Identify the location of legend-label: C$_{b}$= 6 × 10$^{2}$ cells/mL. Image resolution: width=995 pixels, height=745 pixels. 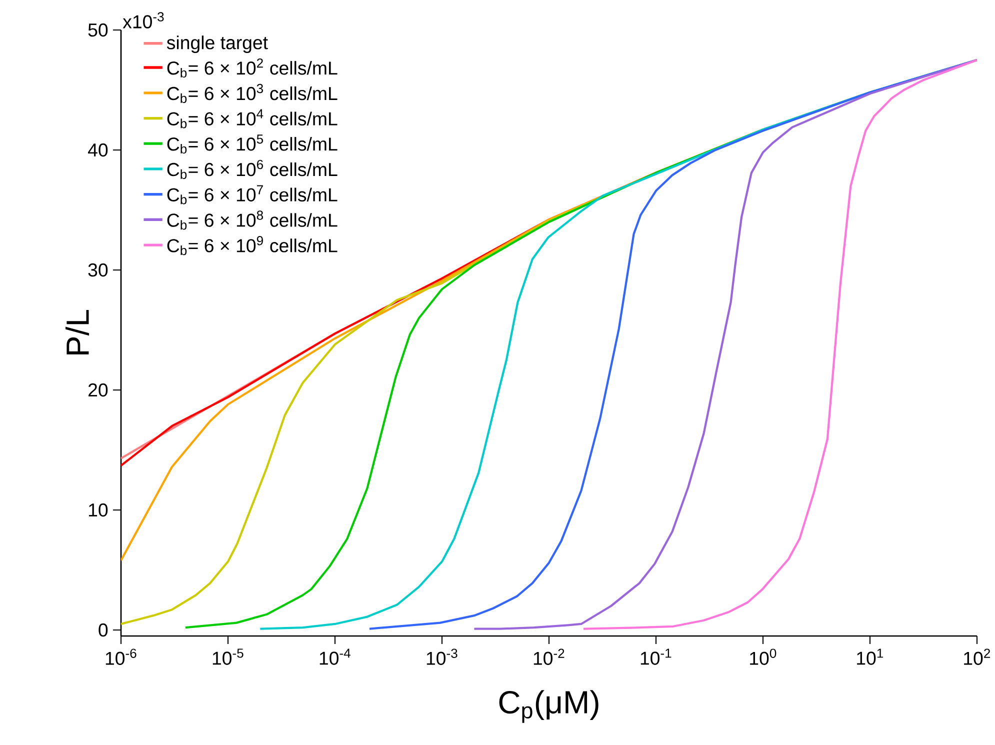
(252, 68).